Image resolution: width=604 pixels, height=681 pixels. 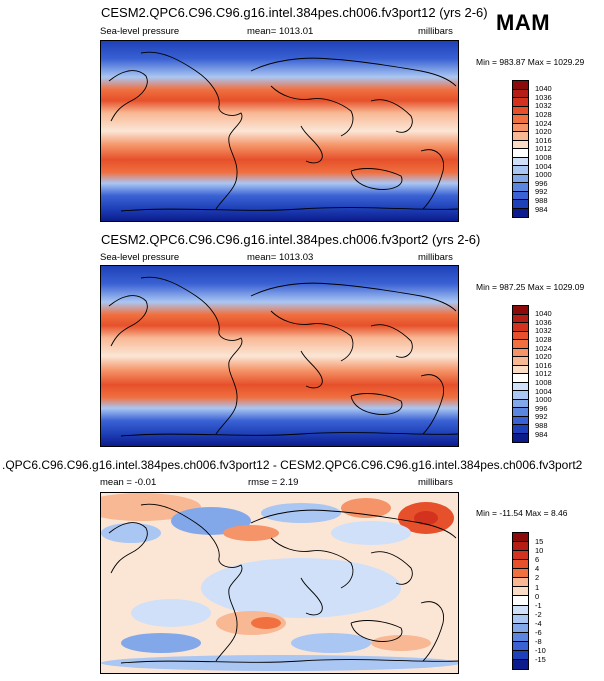 I want to click on panel3-cbar-label: 0, so click(x=537, y=596).